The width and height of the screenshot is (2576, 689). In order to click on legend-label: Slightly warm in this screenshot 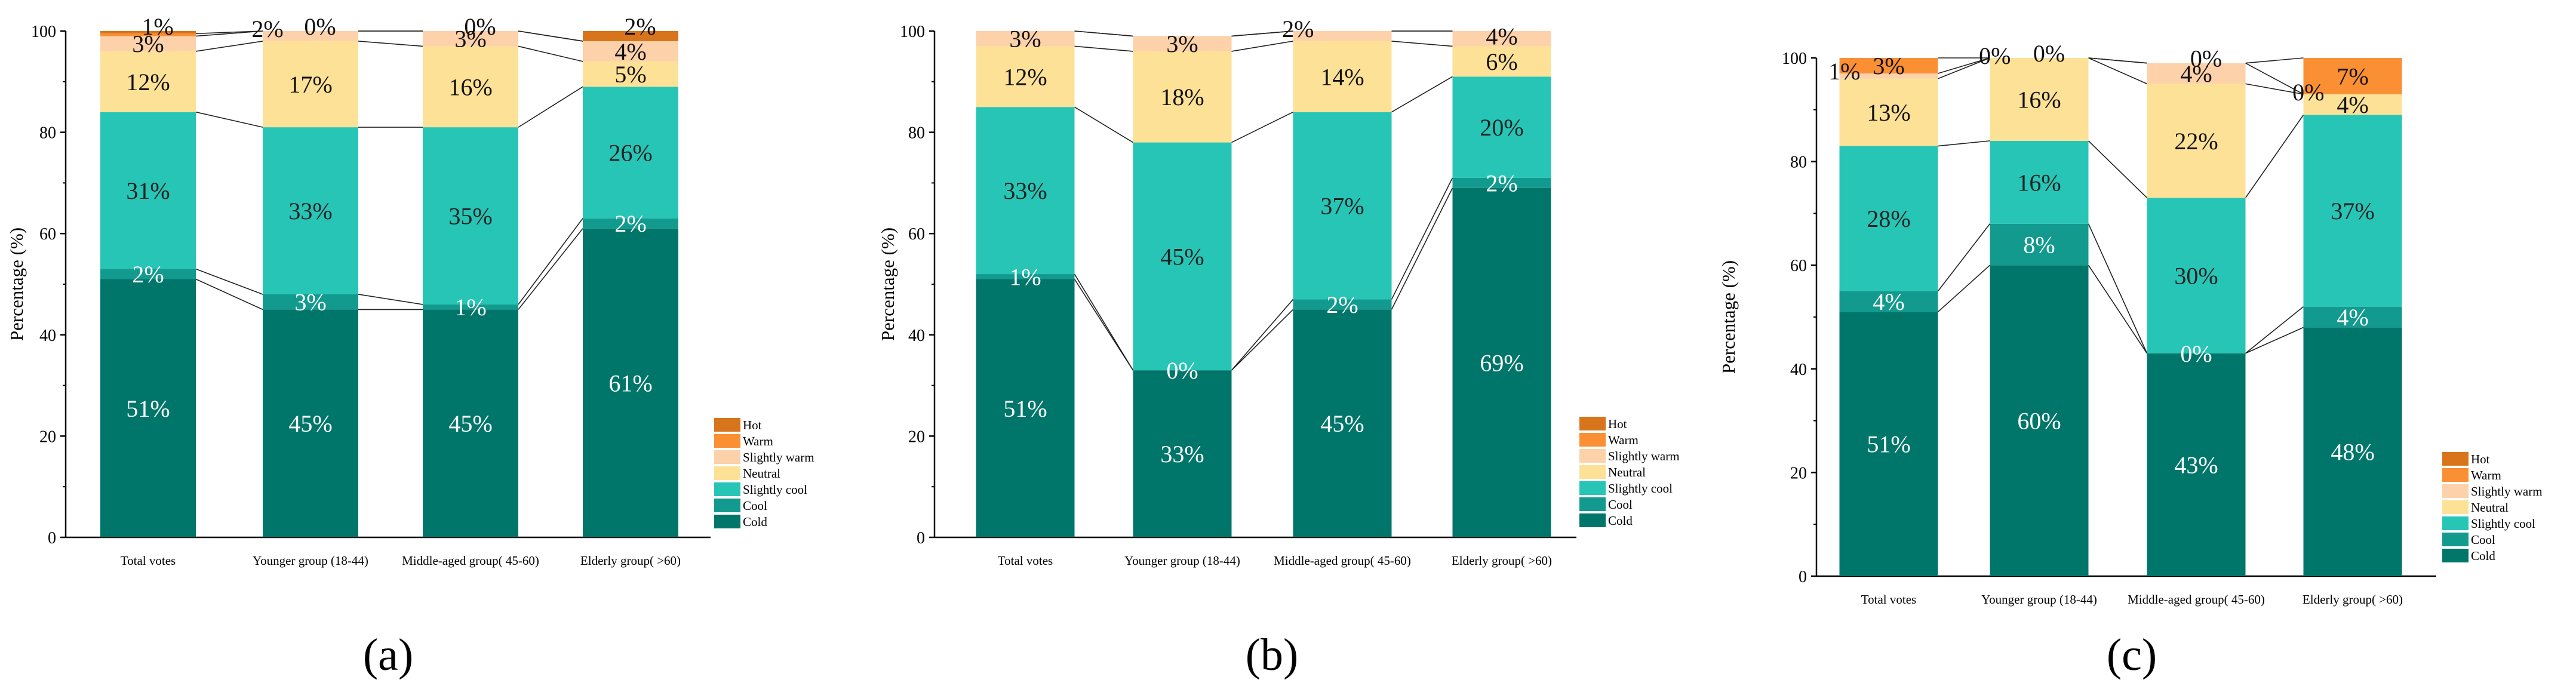, I will do `click(1644, 456)`.